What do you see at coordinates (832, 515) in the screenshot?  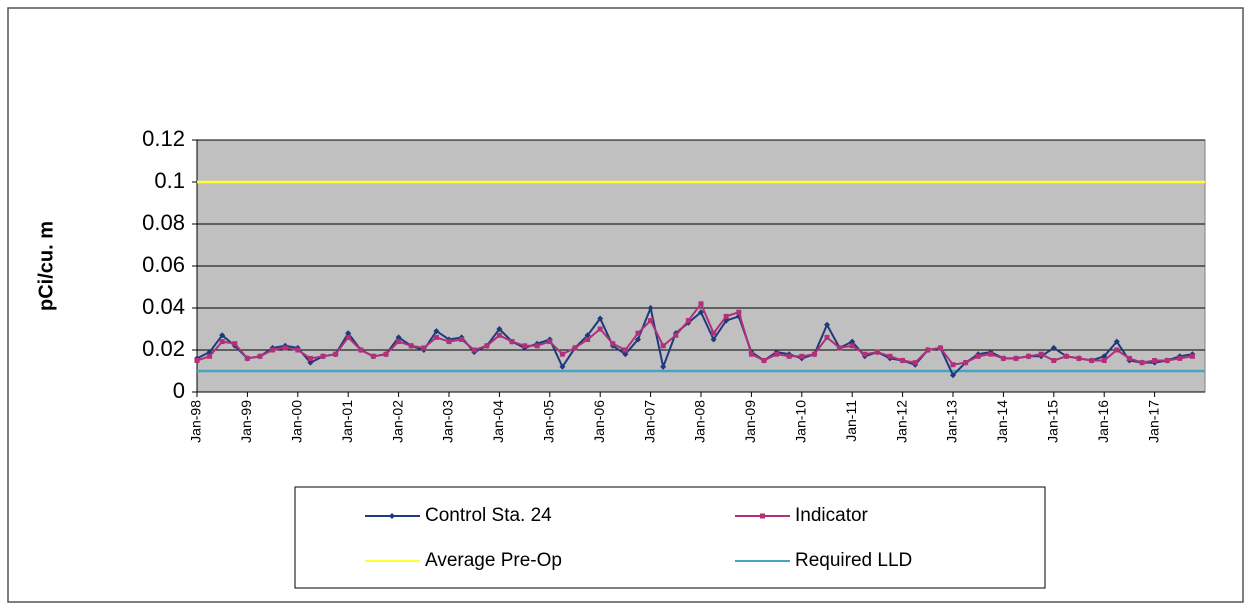 I see `legend-label: Indicator` at bounding box center [832, 515].